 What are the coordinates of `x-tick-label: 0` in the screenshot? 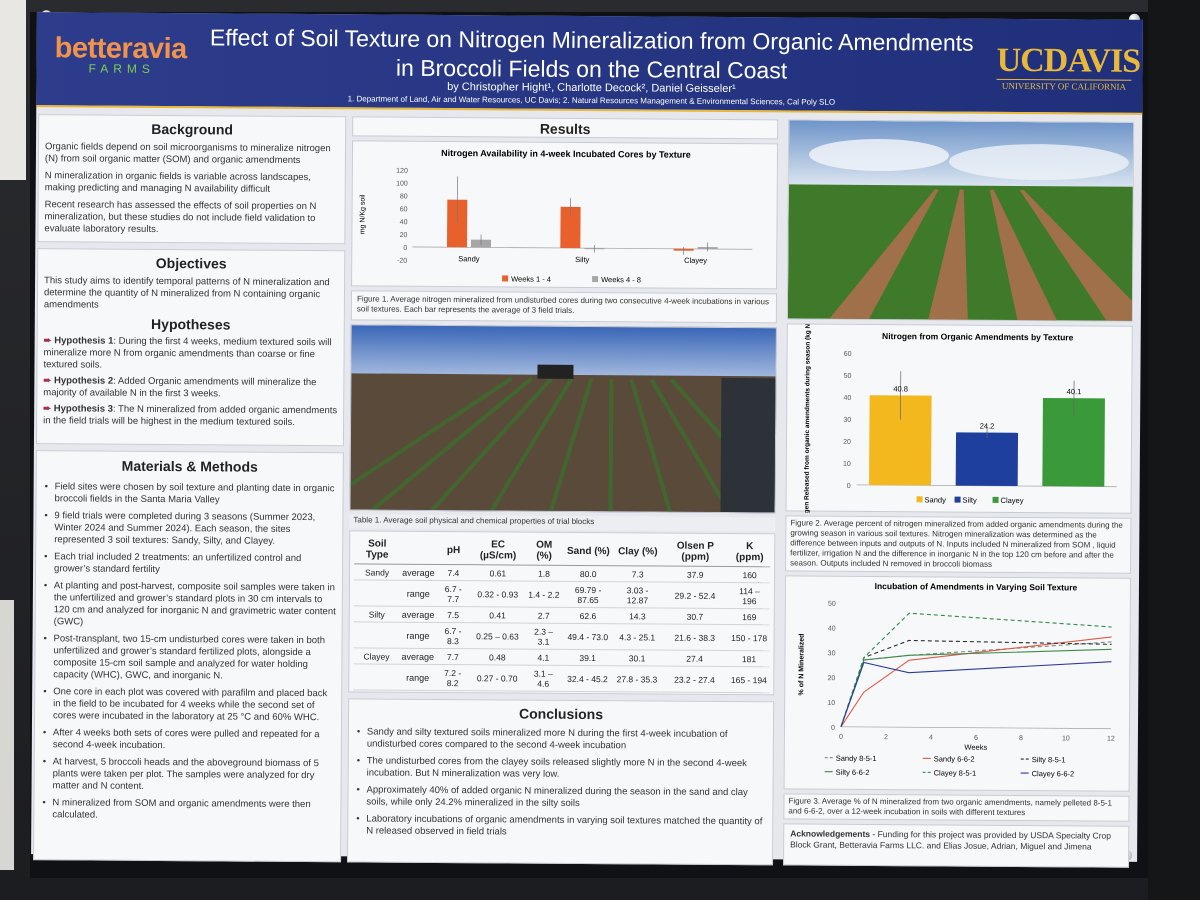 It's located at (841, 737).